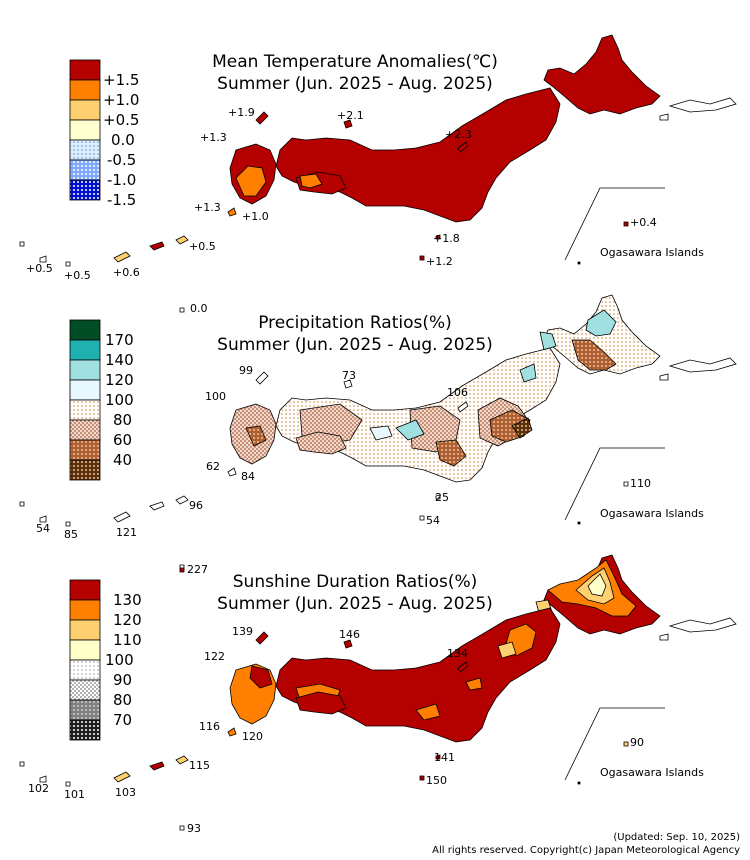  Describe the element at coordinates (355, 62) in the screenshot. I see `temp-title-line1: Mean Temperature Anomalies(℃)` at that location.